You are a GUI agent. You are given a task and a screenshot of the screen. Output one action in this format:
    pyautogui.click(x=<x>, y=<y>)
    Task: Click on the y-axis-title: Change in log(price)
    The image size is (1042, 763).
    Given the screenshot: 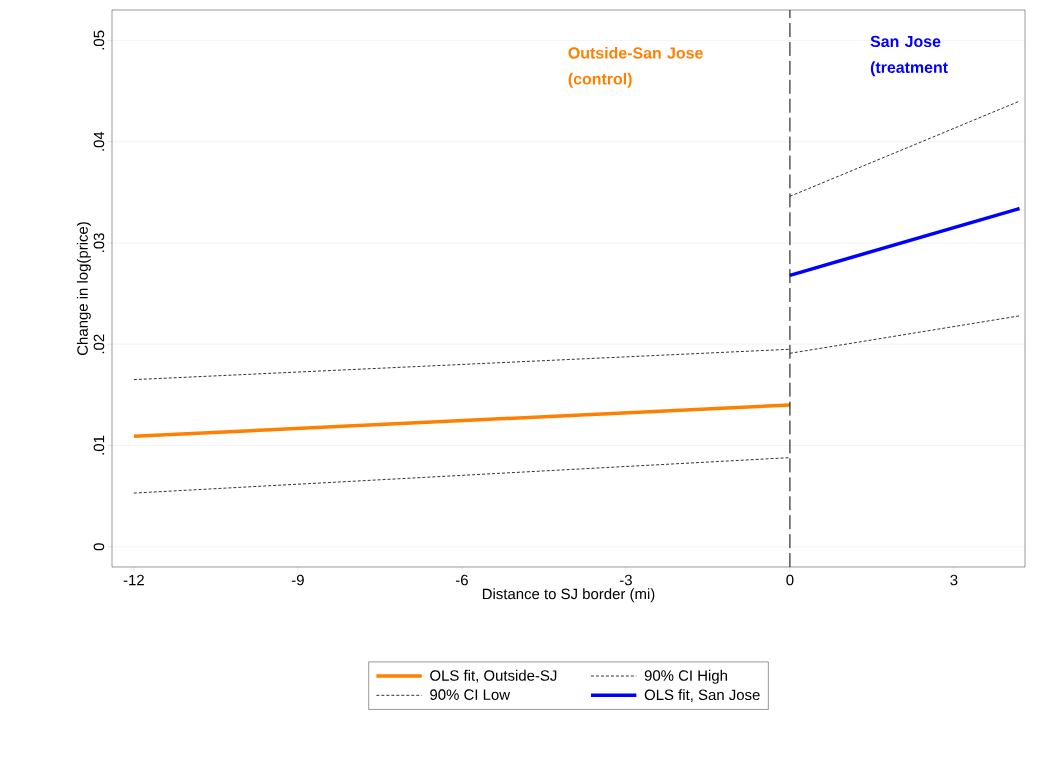 What is the action you would take?
    pyautogui.click(x=83, y=289)
    